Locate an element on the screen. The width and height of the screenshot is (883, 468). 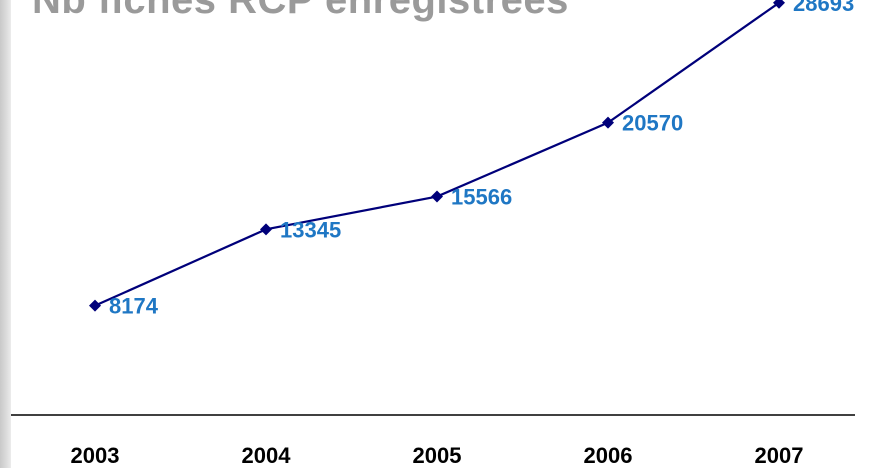
x-tick-label: 2003 is located at coordinates (95, 455).